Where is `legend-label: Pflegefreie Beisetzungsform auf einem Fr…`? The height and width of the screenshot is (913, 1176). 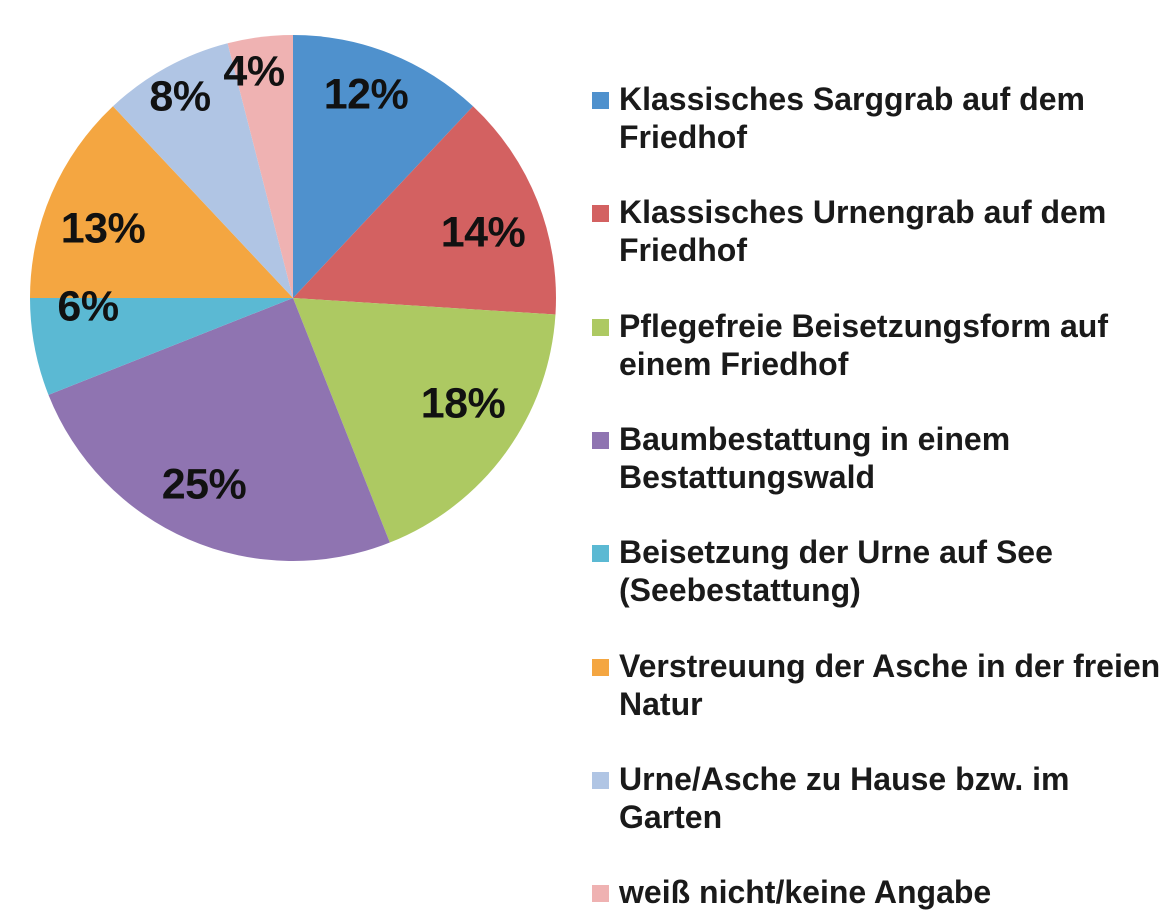
legend-label: Pflegefreie Beisetzungsform auf einem Fr… is located at coordinates (863, 345).